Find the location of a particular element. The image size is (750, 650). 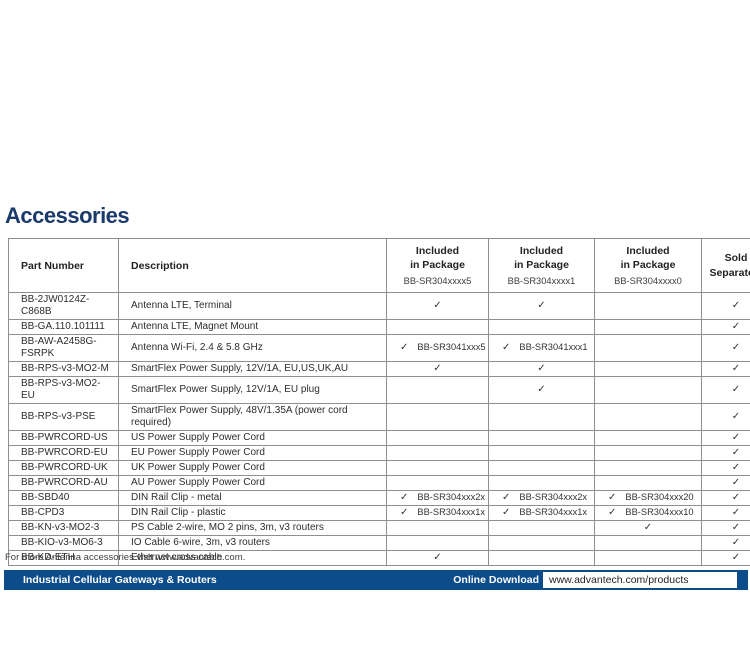

included-in-package-cell: ✓ BB-SR3041xxx5 is located at coordinates (437, 348).